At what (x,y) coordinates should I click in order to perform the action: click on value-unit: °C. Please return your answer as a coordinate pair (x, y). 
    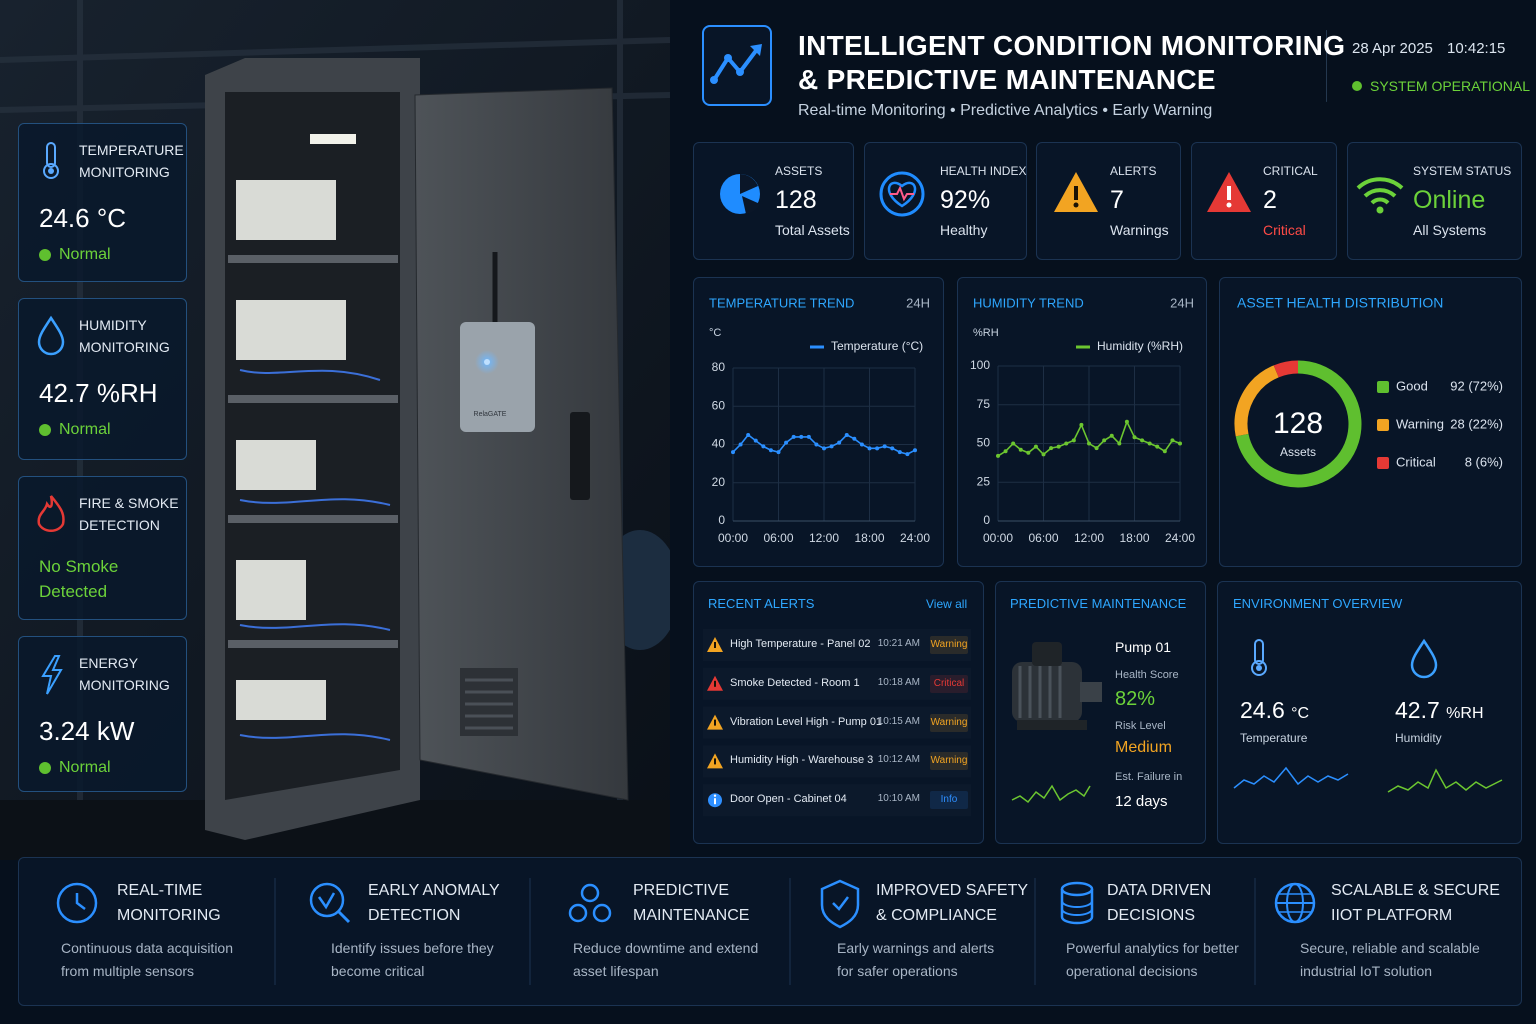
    Looking at the image, I should click on (1300, 713).